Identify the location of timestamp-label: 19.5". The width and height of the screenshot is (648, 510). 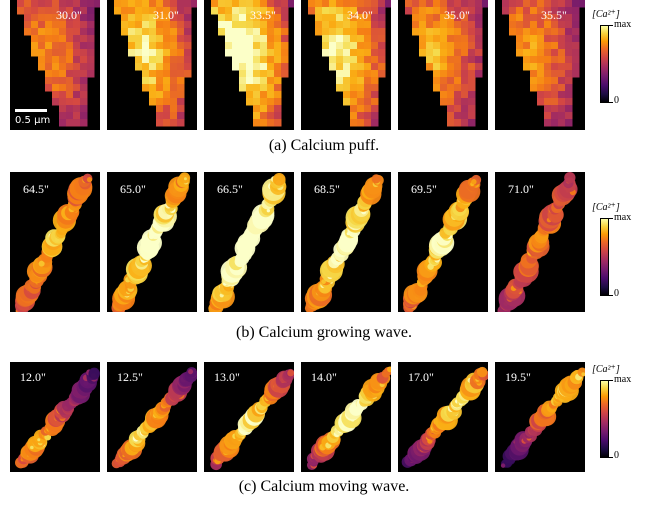
(518, 377).